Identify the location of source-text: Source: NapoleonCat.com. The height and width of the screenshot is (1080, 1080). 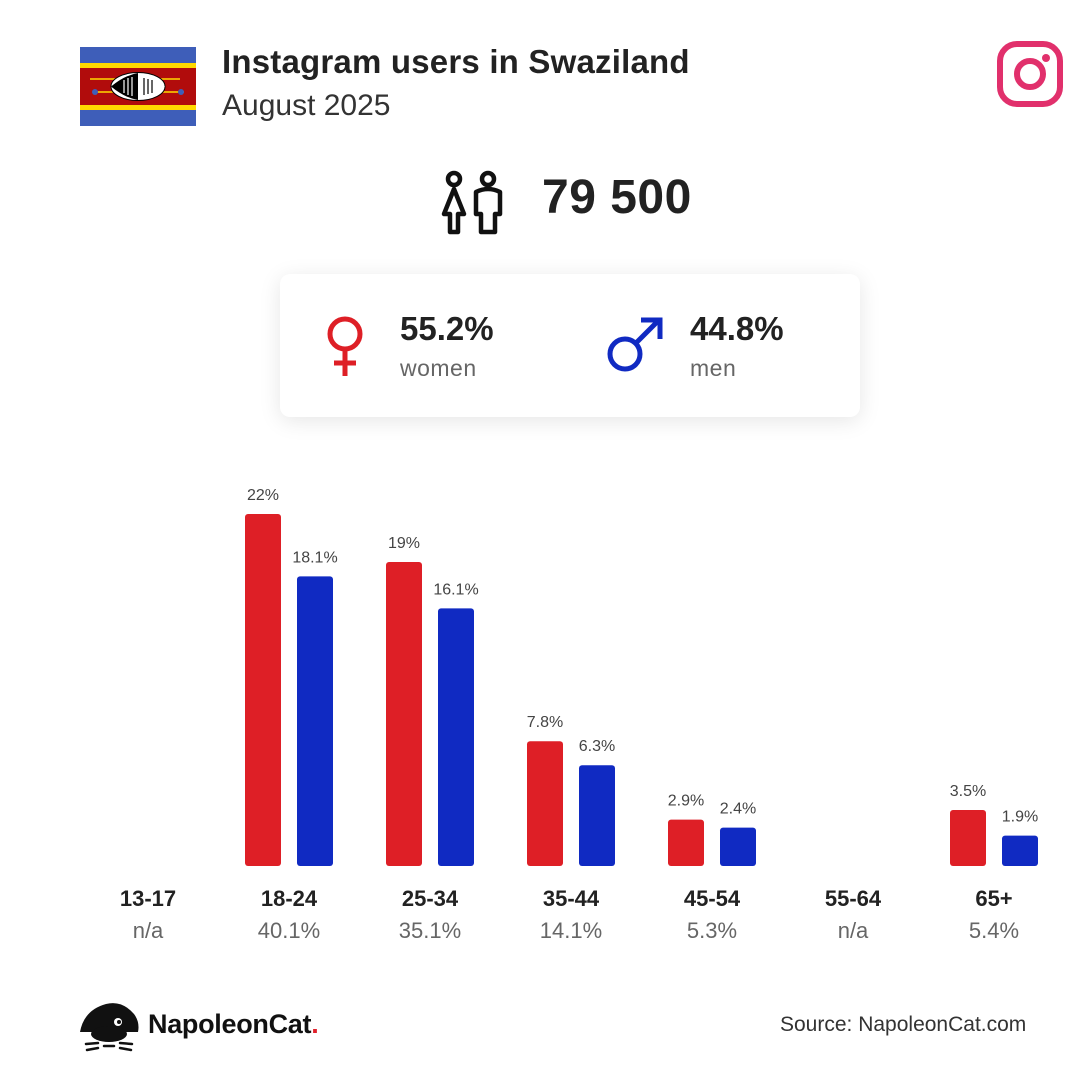
(903, 1024).